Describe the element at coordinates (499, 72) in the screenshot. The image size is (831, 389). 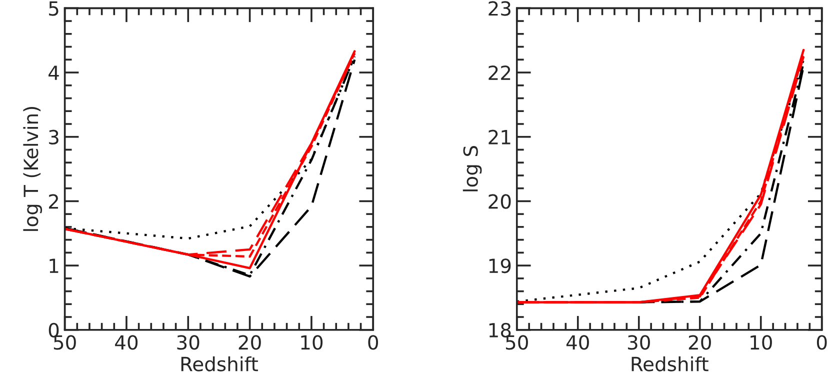
I see `y-tick-label: 22` at that location.